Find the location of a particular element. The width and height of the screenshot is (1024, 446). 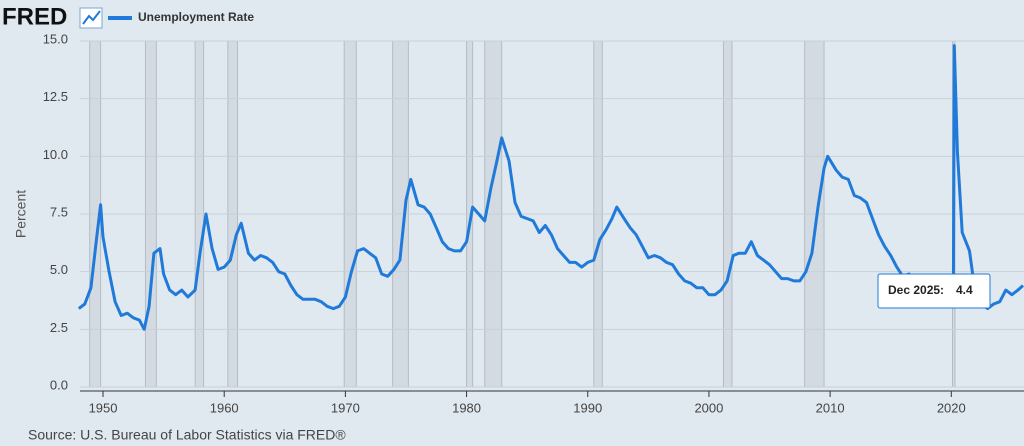

y-tick-label: 12.5 is located at coordinates (55, 96).